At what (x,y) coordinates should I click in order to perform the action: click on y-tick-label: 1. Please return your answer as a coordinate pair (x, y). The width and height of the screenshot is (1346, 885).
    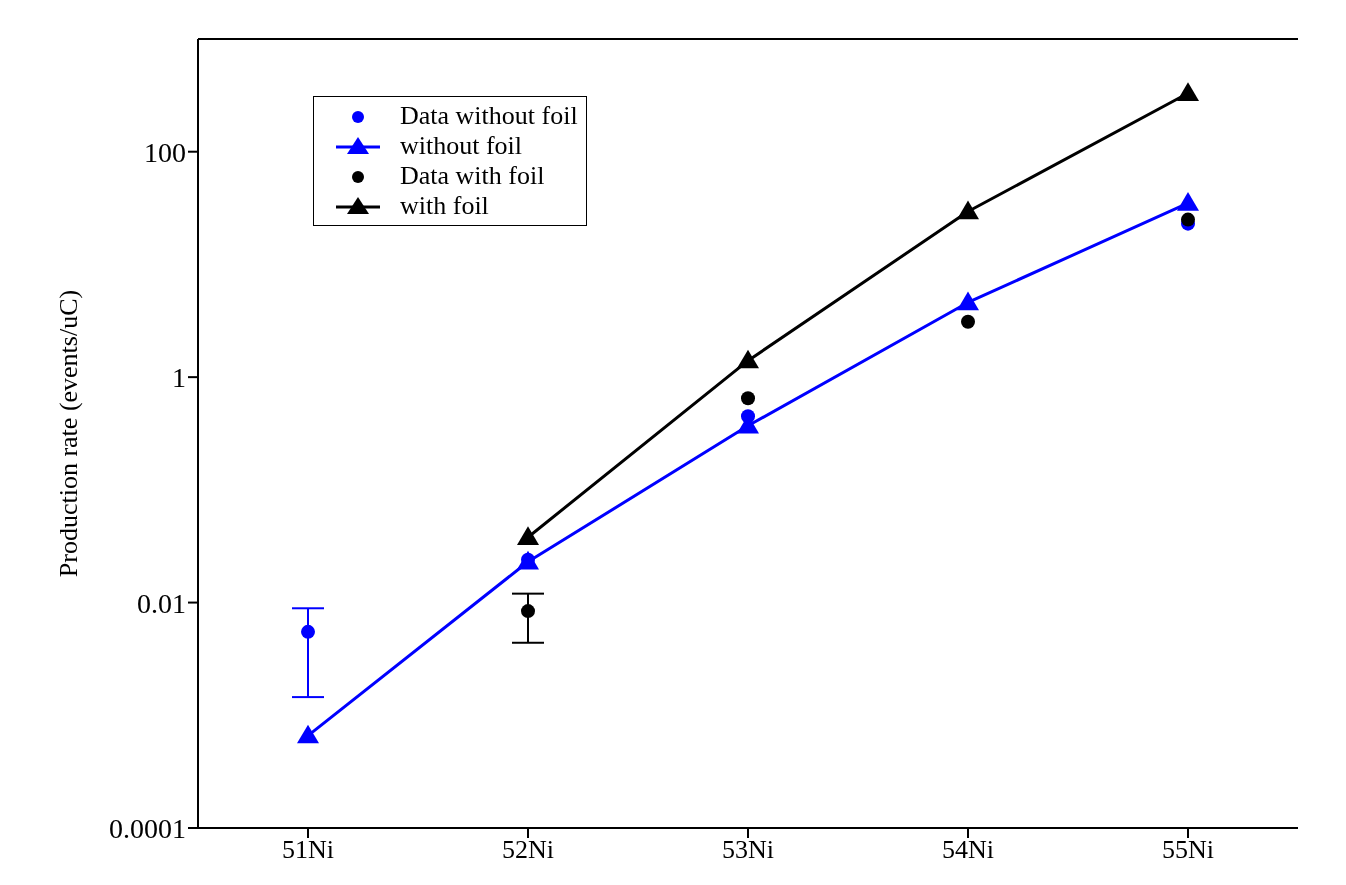
    Looking at the image, I should click on (179, 378).